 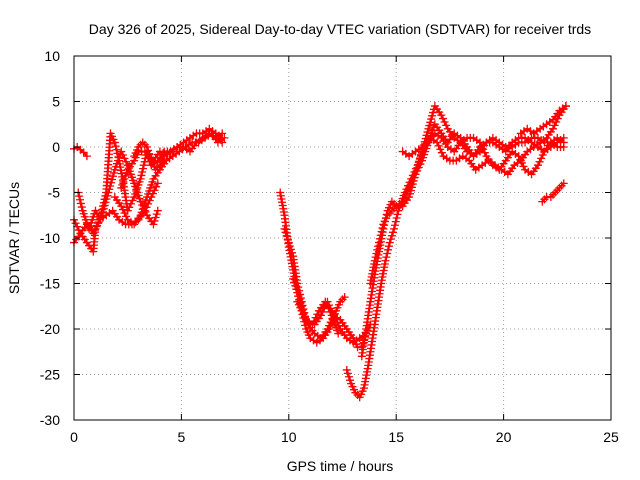 I want to click on series-late-c, so click(x=553, y=192).